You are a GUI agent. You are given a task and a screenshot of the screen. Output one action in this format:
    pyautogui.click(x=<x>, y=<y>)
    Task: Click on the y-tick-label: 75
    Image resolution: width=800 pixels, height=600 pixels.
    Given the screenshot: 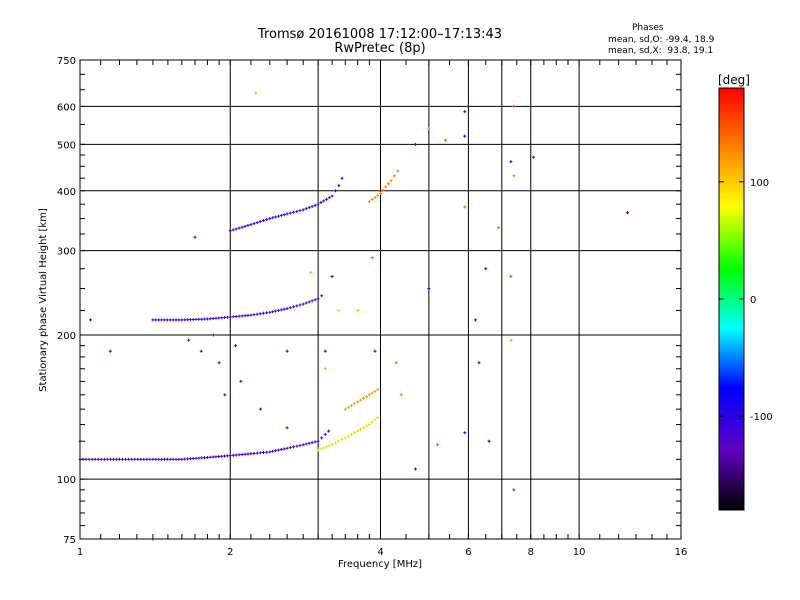 What is the action you would take?
    pyautogui.click(x=69, y=540)
    